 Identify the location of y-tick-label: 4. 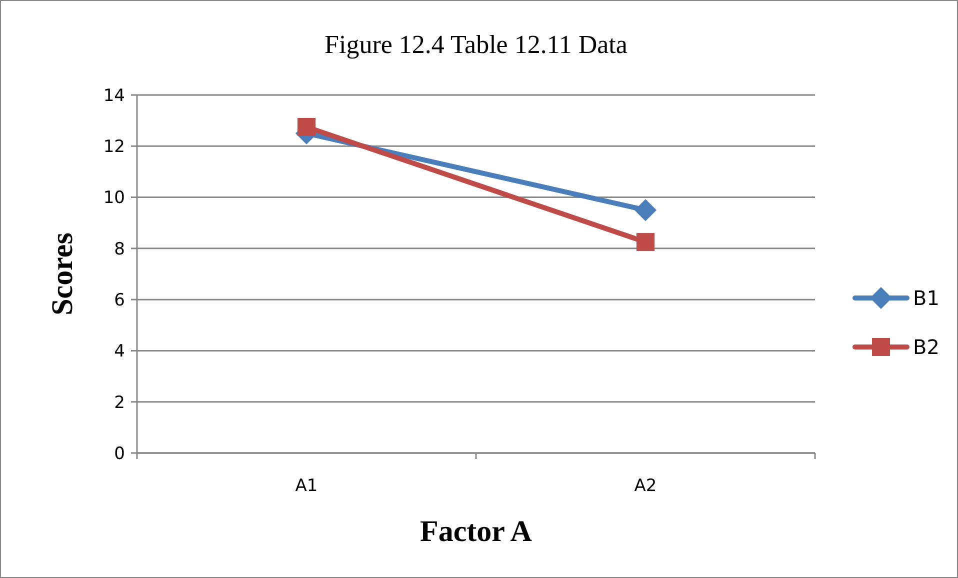
(119, 352).